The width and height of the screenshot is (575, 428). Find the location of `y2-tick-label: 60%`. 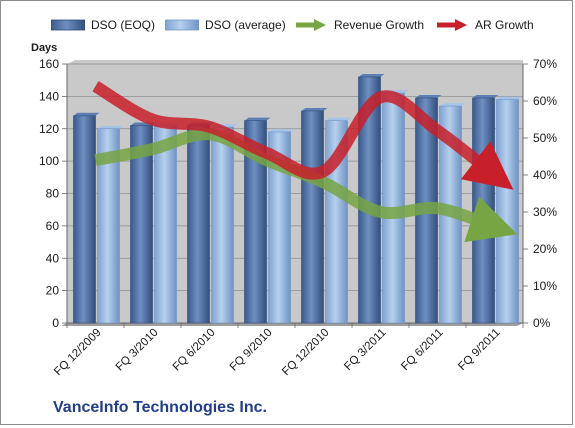

y2-tick-label: 60% is located at coordinates (545, 101).